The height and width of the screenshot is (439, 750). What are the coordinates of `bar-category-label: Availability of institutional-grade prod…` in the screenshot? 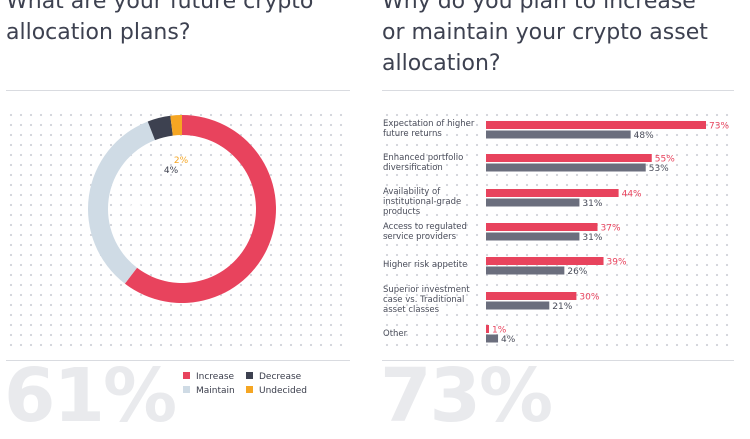 It's located at (422, 202).